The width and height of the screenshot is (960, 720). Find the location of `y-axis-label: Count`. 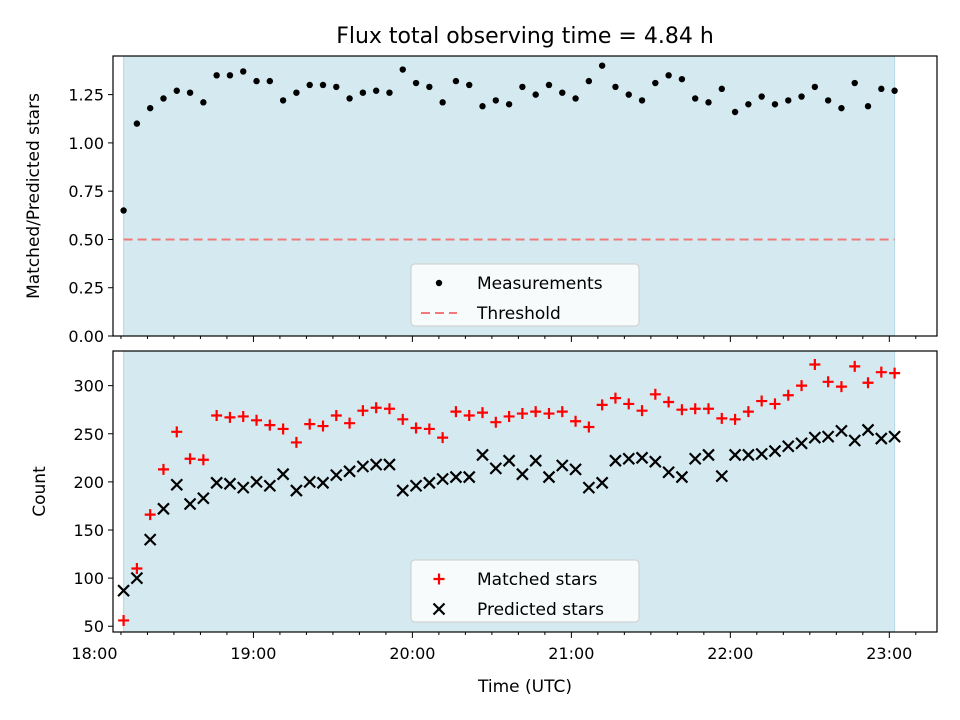

y-axis-label: Count is located at coordinates (40, 491).